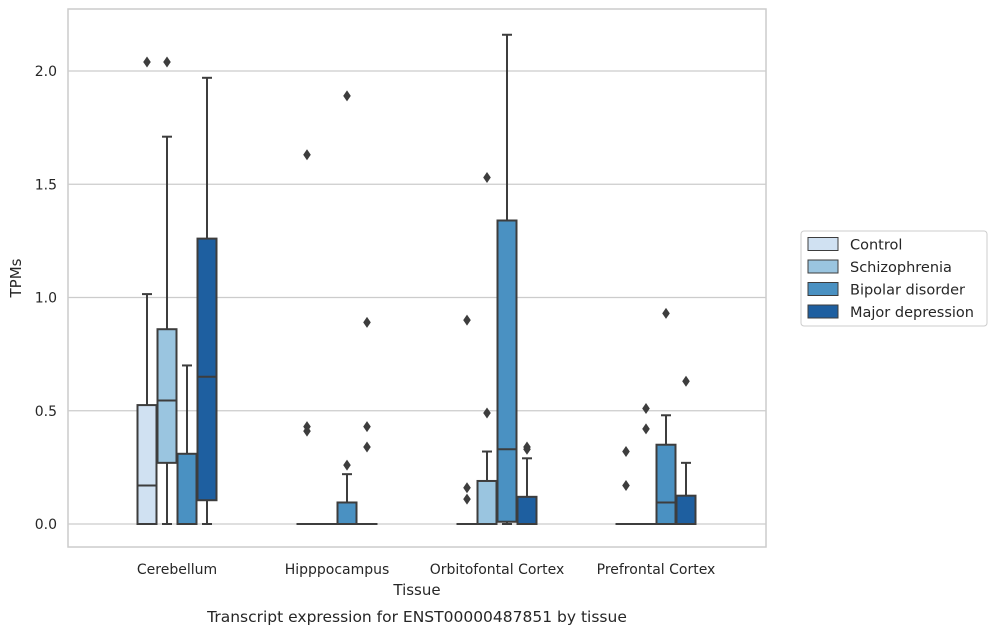 This screenshot has width=997, height=634. What do you see at coordinates (337, 570) in the screenshot?
I see `x-tick-label: Hipppocampus` at bounding box center [337, 570].